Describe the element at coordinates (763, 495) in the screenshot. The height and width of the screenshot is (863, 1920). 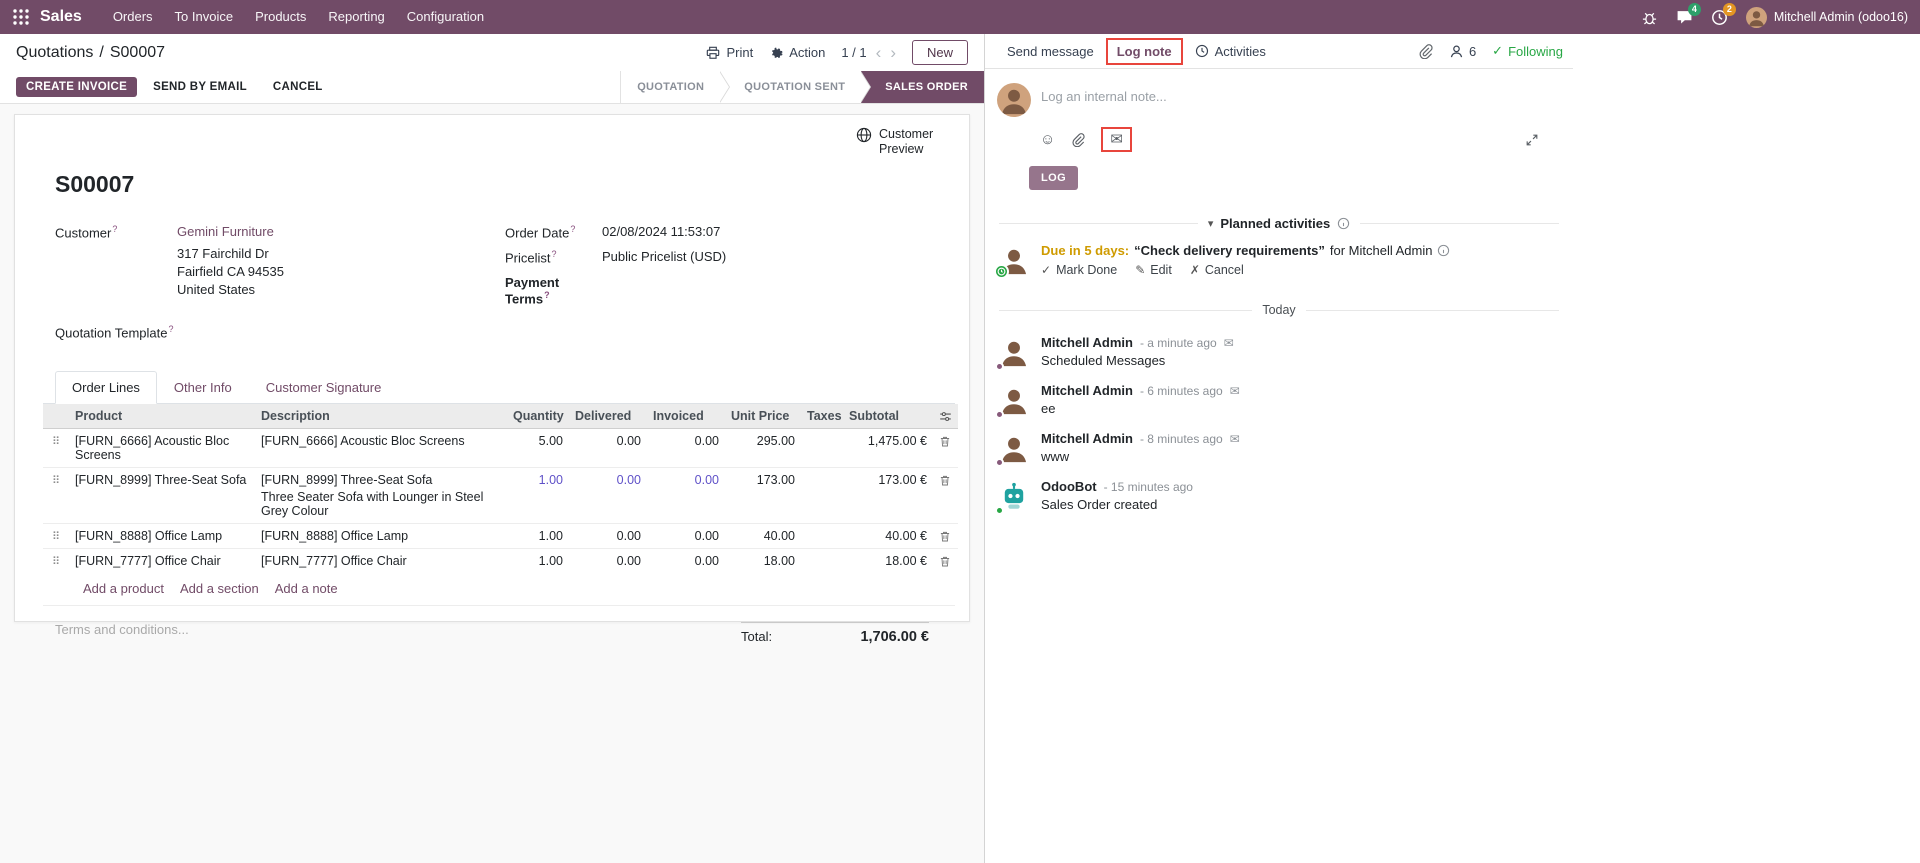
I see `cell-unit-price: 173.00` at that location.